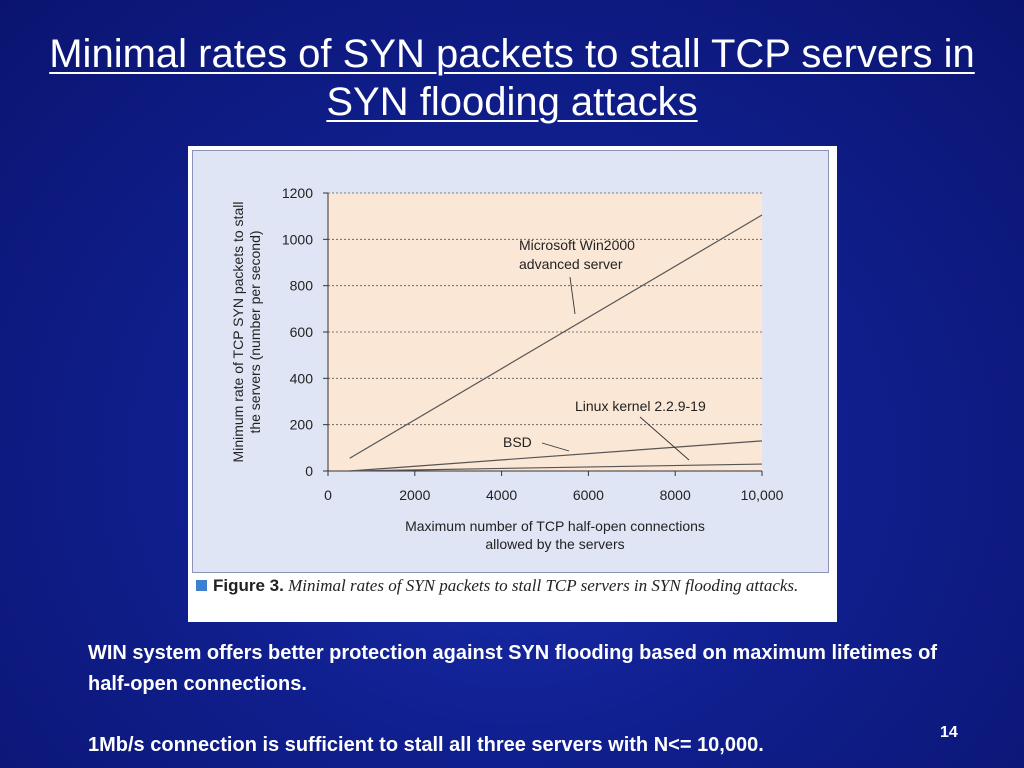 The height and width of the screenshot is (768, 1024). I want to click on x-tick-label: 8000, so click(675, 495).